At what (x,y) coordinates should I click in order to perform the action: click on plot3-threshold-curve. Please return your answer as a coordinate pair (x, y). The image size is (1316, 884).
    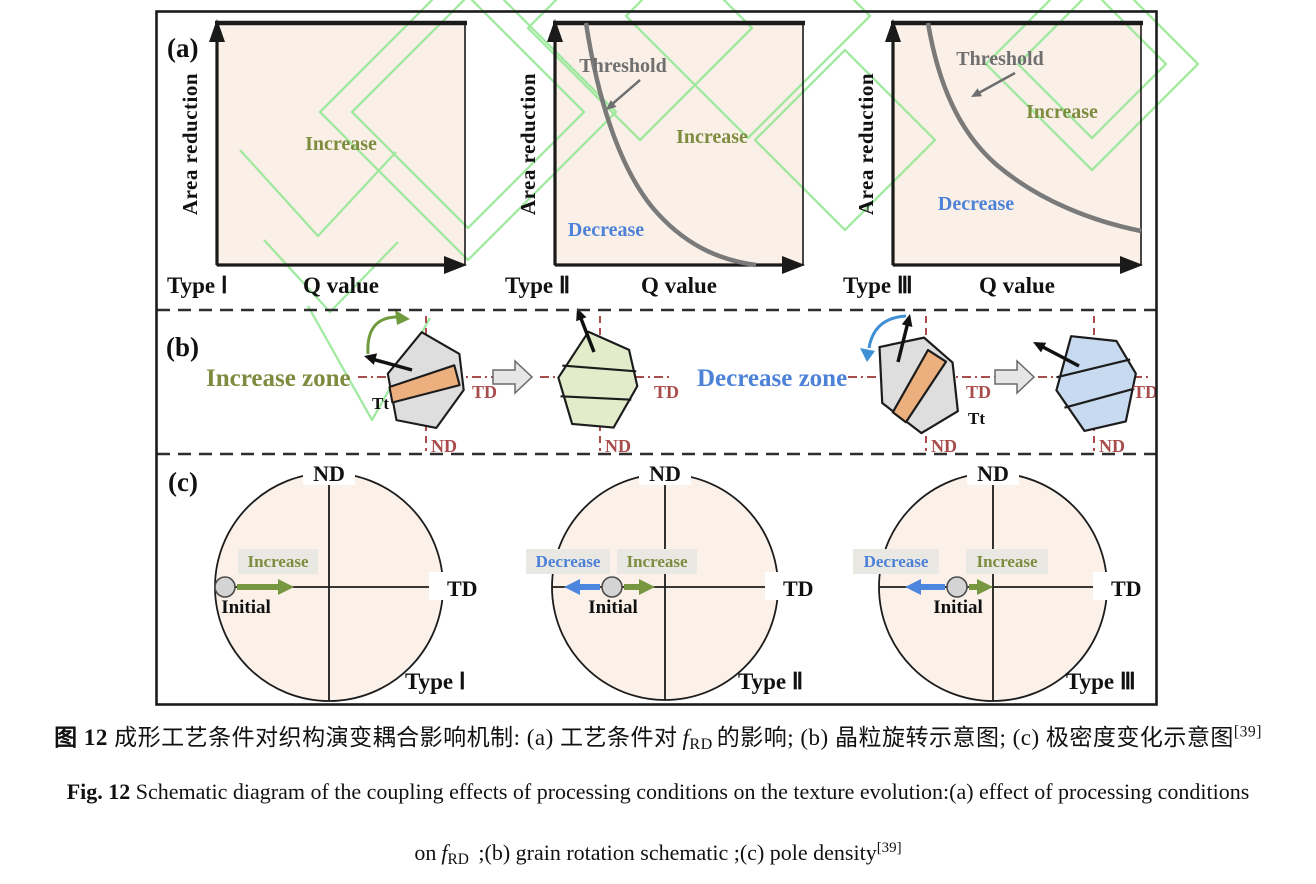
    Looking at the image, I should click on (1033, 128).